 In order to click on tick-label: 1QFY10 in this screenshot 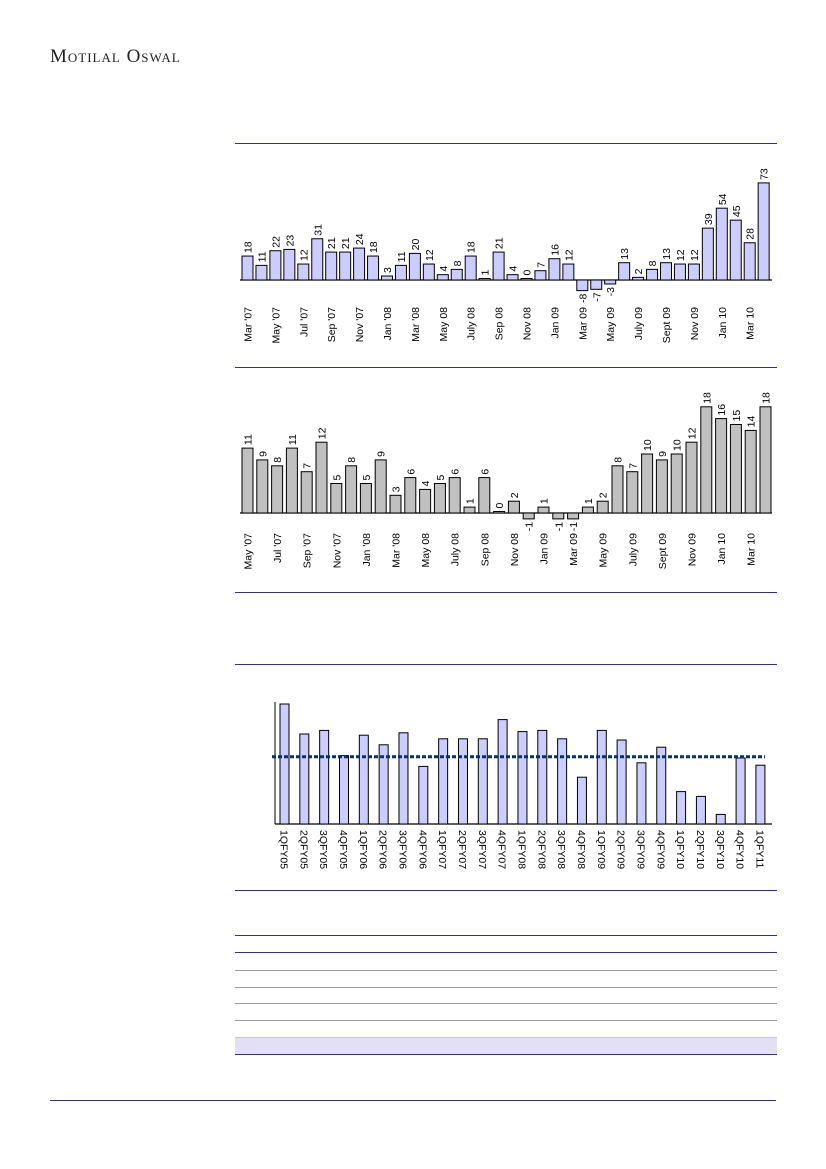, I will do `click(680, 849)`.